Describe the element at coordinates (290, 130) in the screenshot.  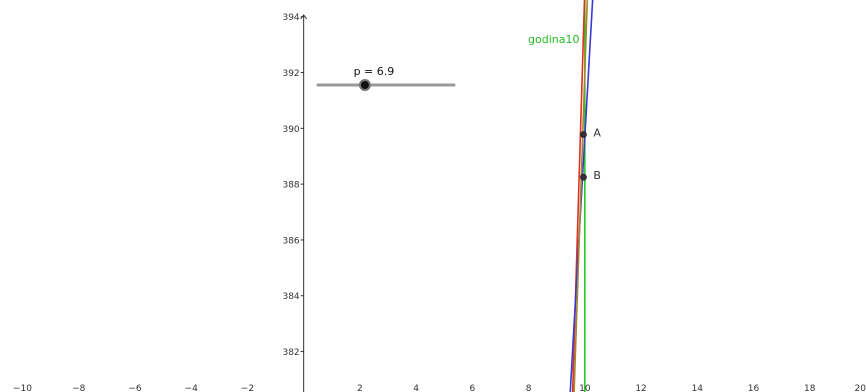
I see `y-tick-label: 390` at that location.